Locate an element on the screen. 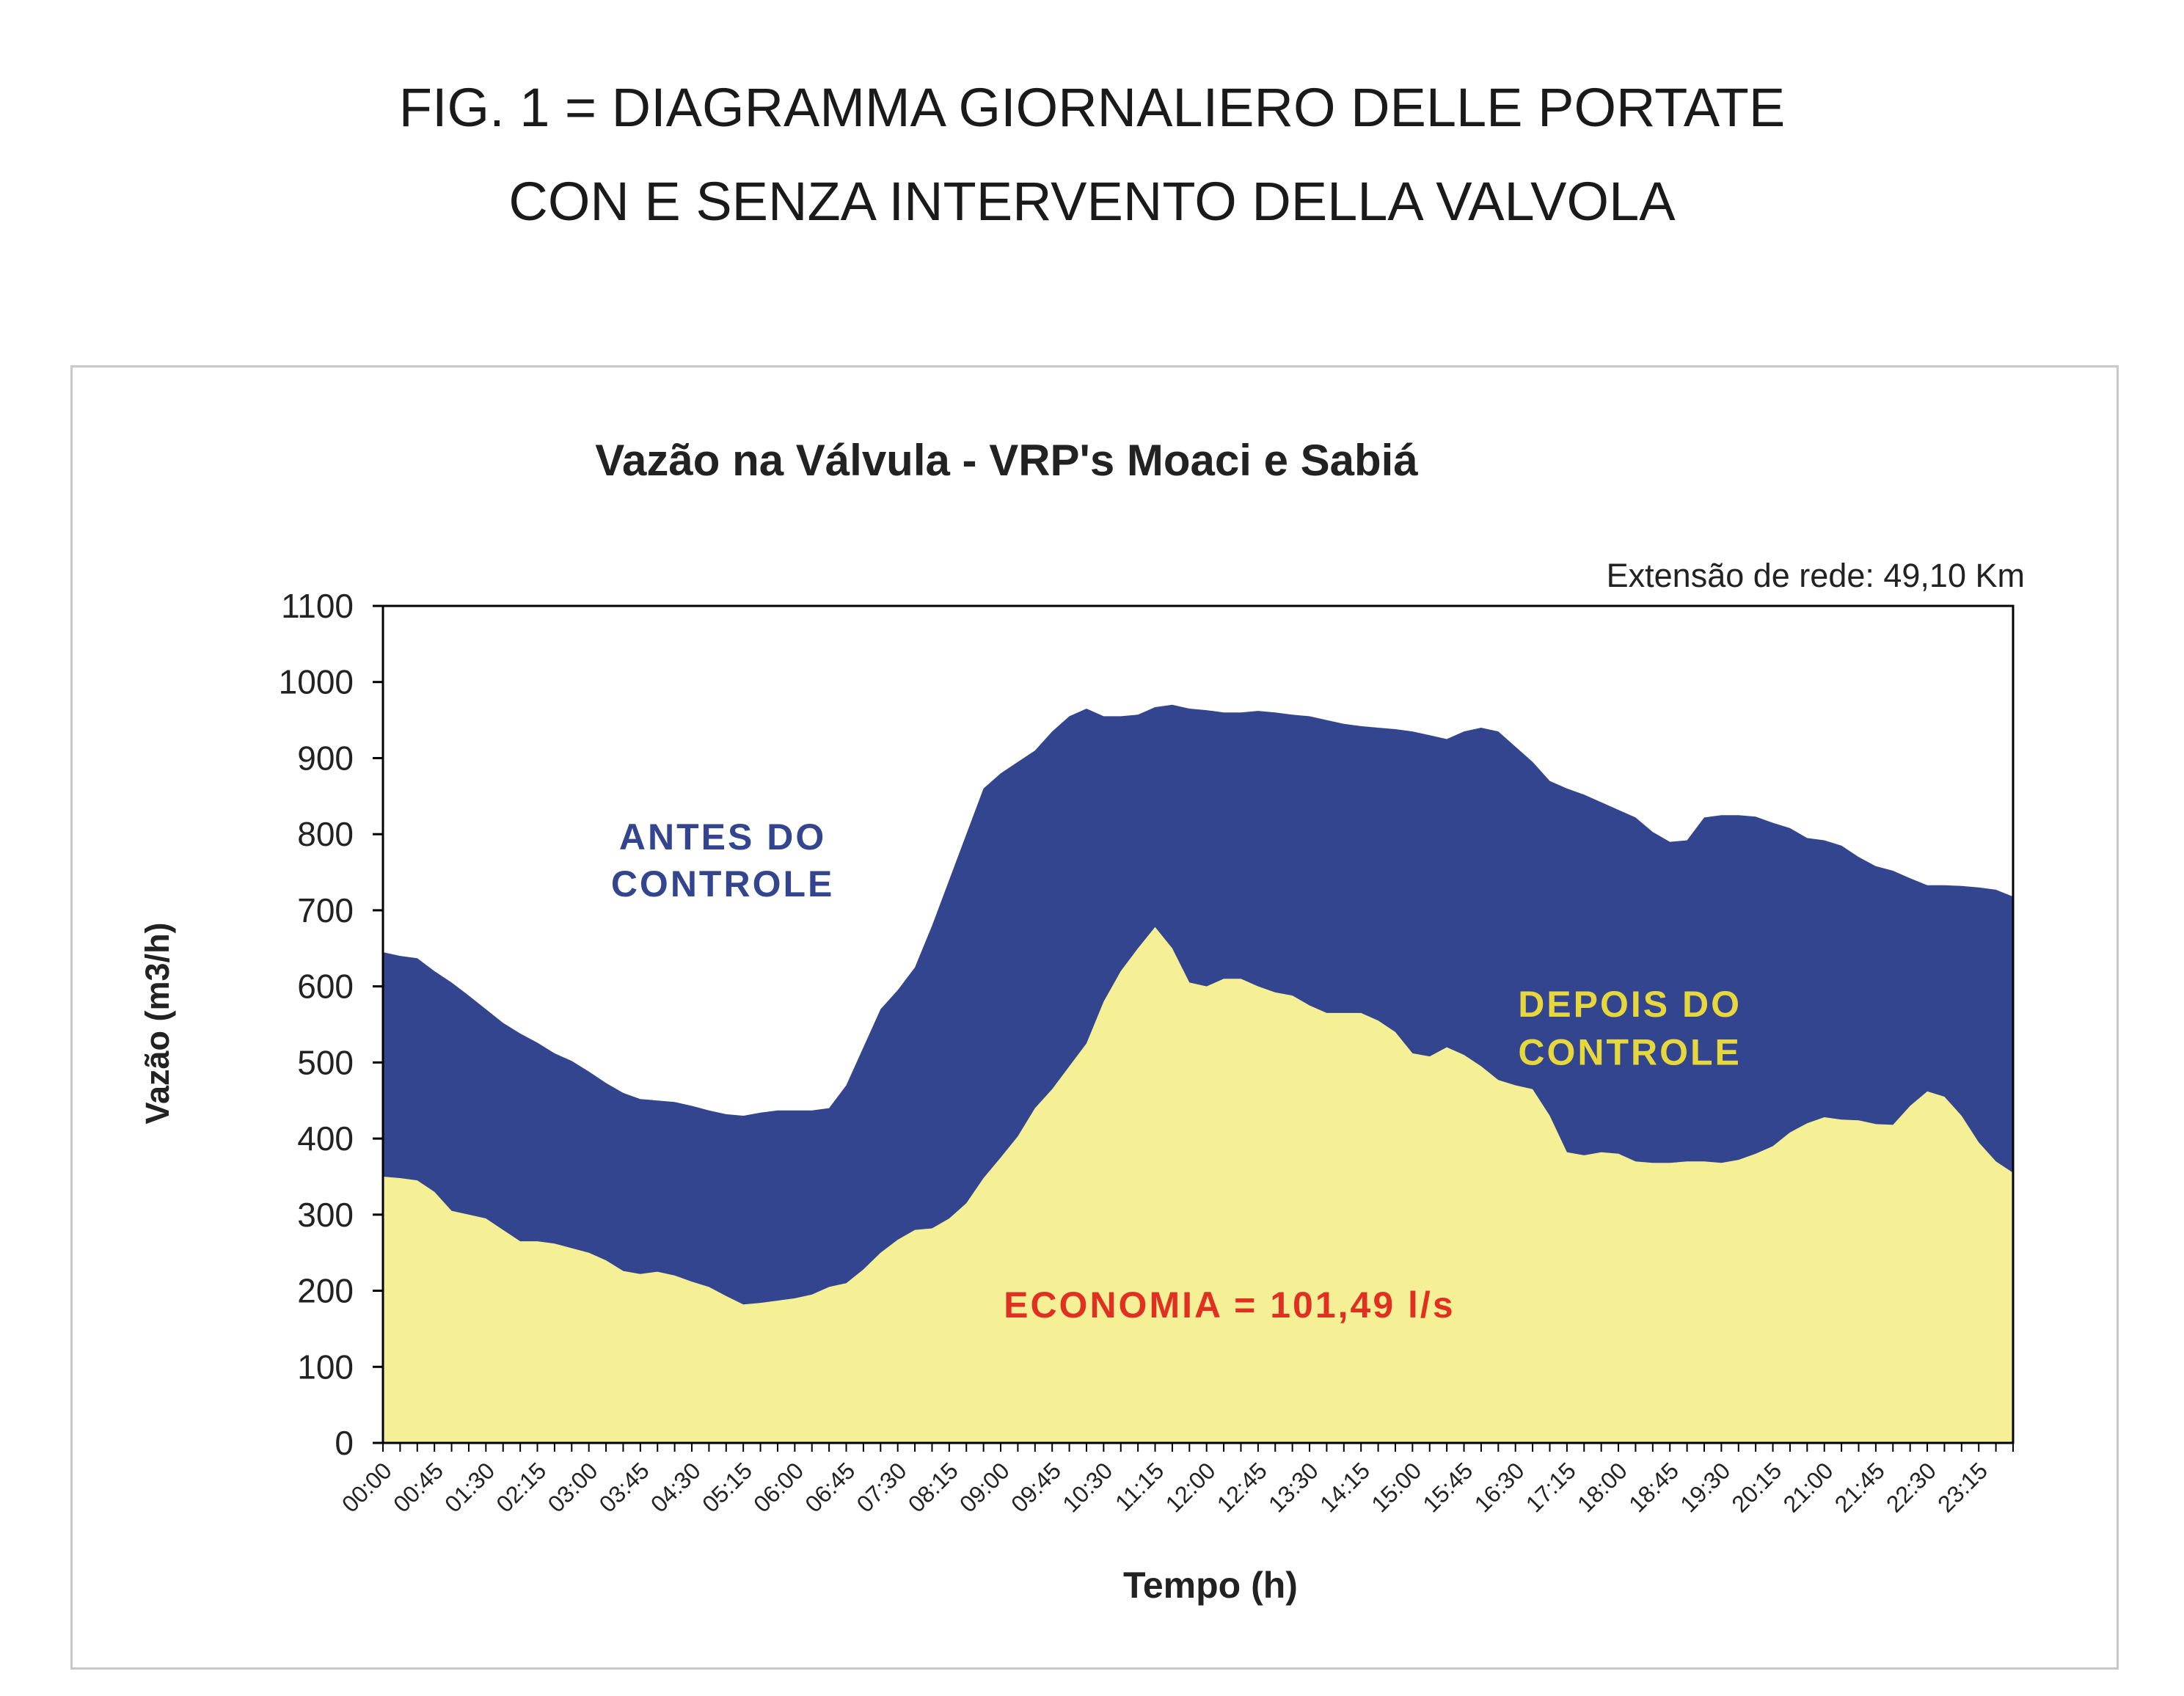  x-tick-label: 14:15 is located at coordinates (1345, 1487).